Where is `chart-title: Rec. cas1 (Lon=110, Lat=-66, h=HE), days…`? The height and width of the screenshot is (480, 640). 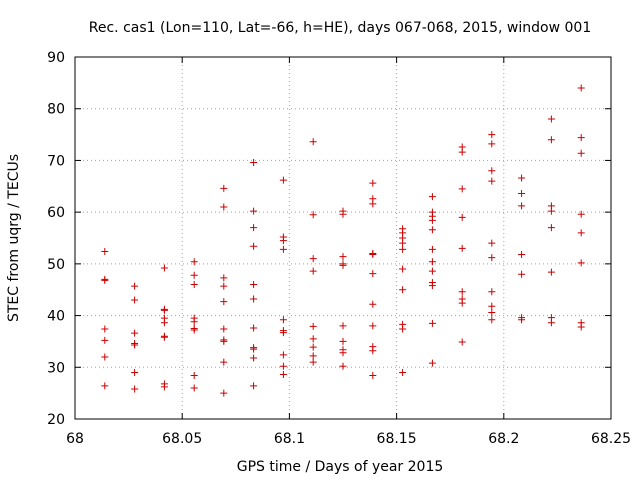
chart-title: Rec. cas1 (Lon=110, Lat=-66, h=HE), days… is located at coordinates (340, 28).